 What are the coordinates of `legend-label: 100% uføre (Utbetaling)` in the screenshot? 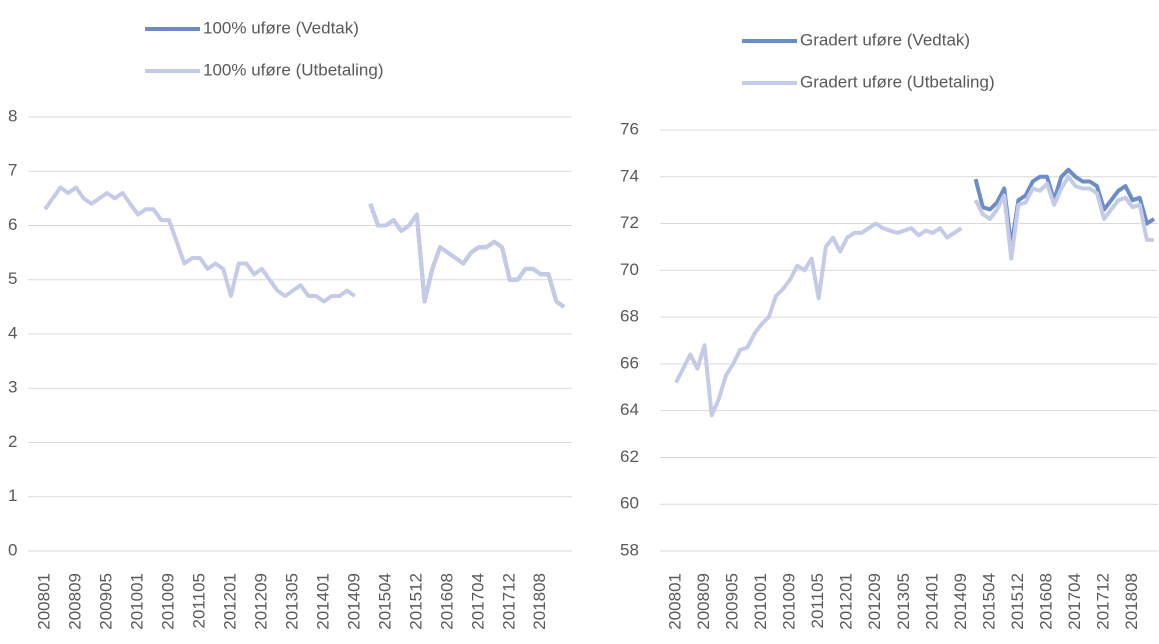 It's located at (293, 69).